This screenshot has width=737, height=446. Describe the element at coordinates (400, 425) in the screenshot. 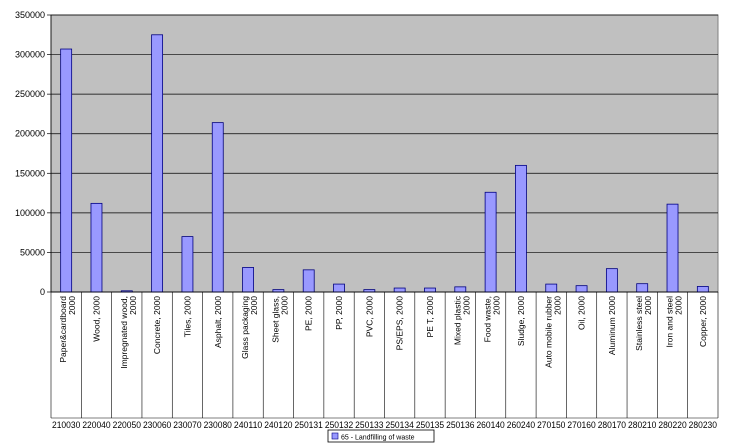

I see `x-category-code: 250134` at that location.